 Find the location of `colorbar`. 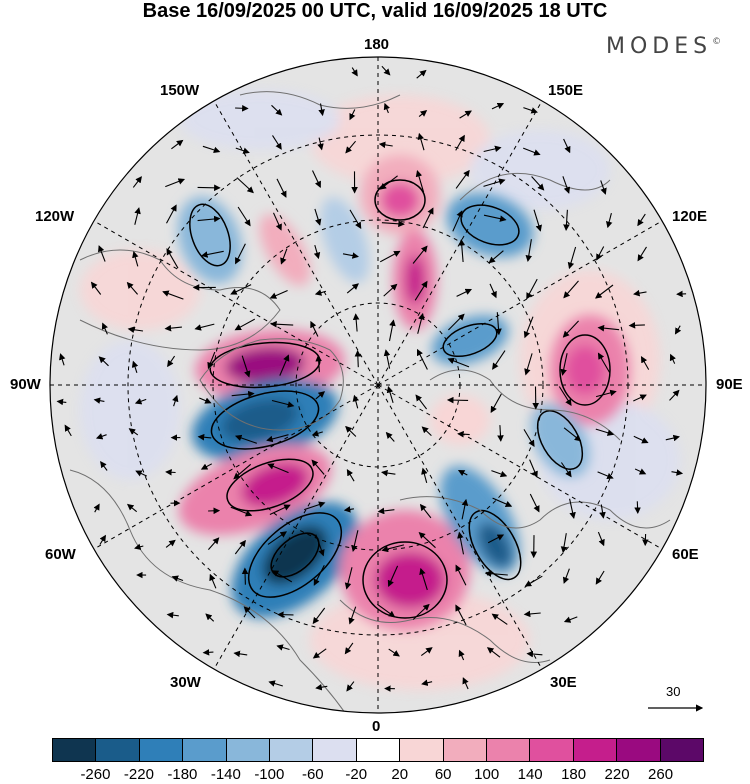

colorbar is located at coordinates (378, 750).